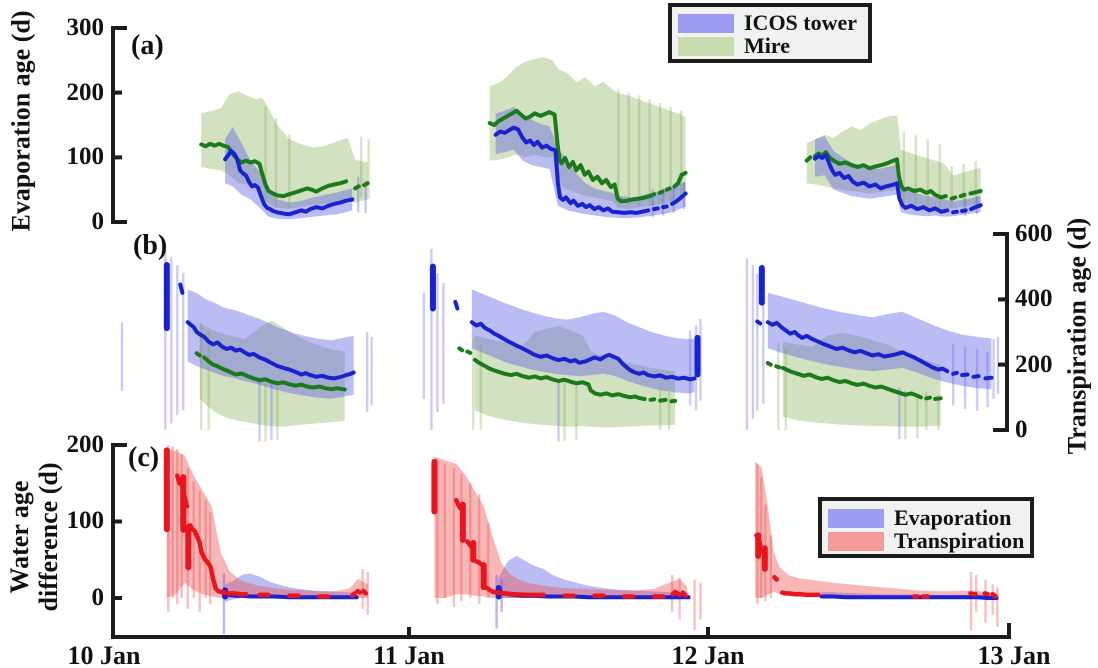  I want to click on legend-item-transpiration: Transpiration, so click(930, 540).